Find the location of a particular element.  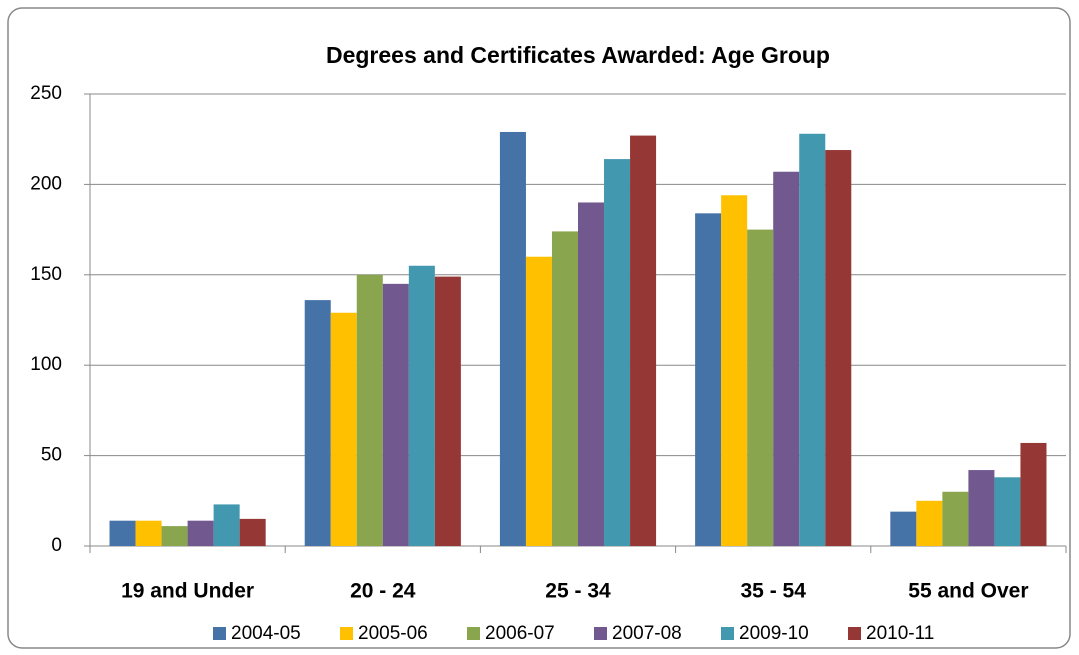

x-tick-label: 35 - 54 is located at coordinates (774, 591).